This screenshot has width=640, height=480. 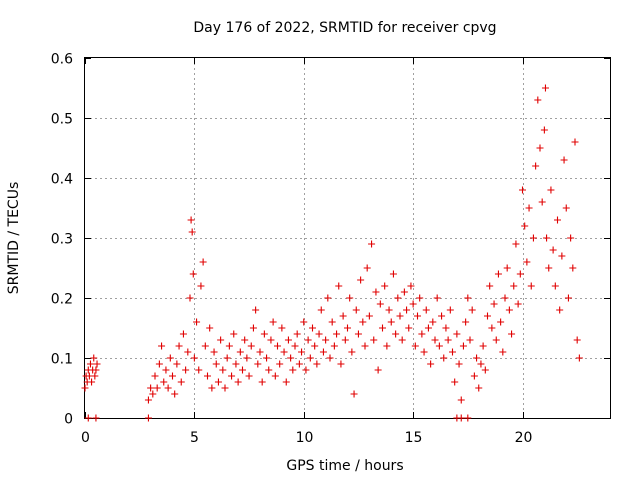 I want to click on x-tick-label: 5, so click(x=194, y=438).